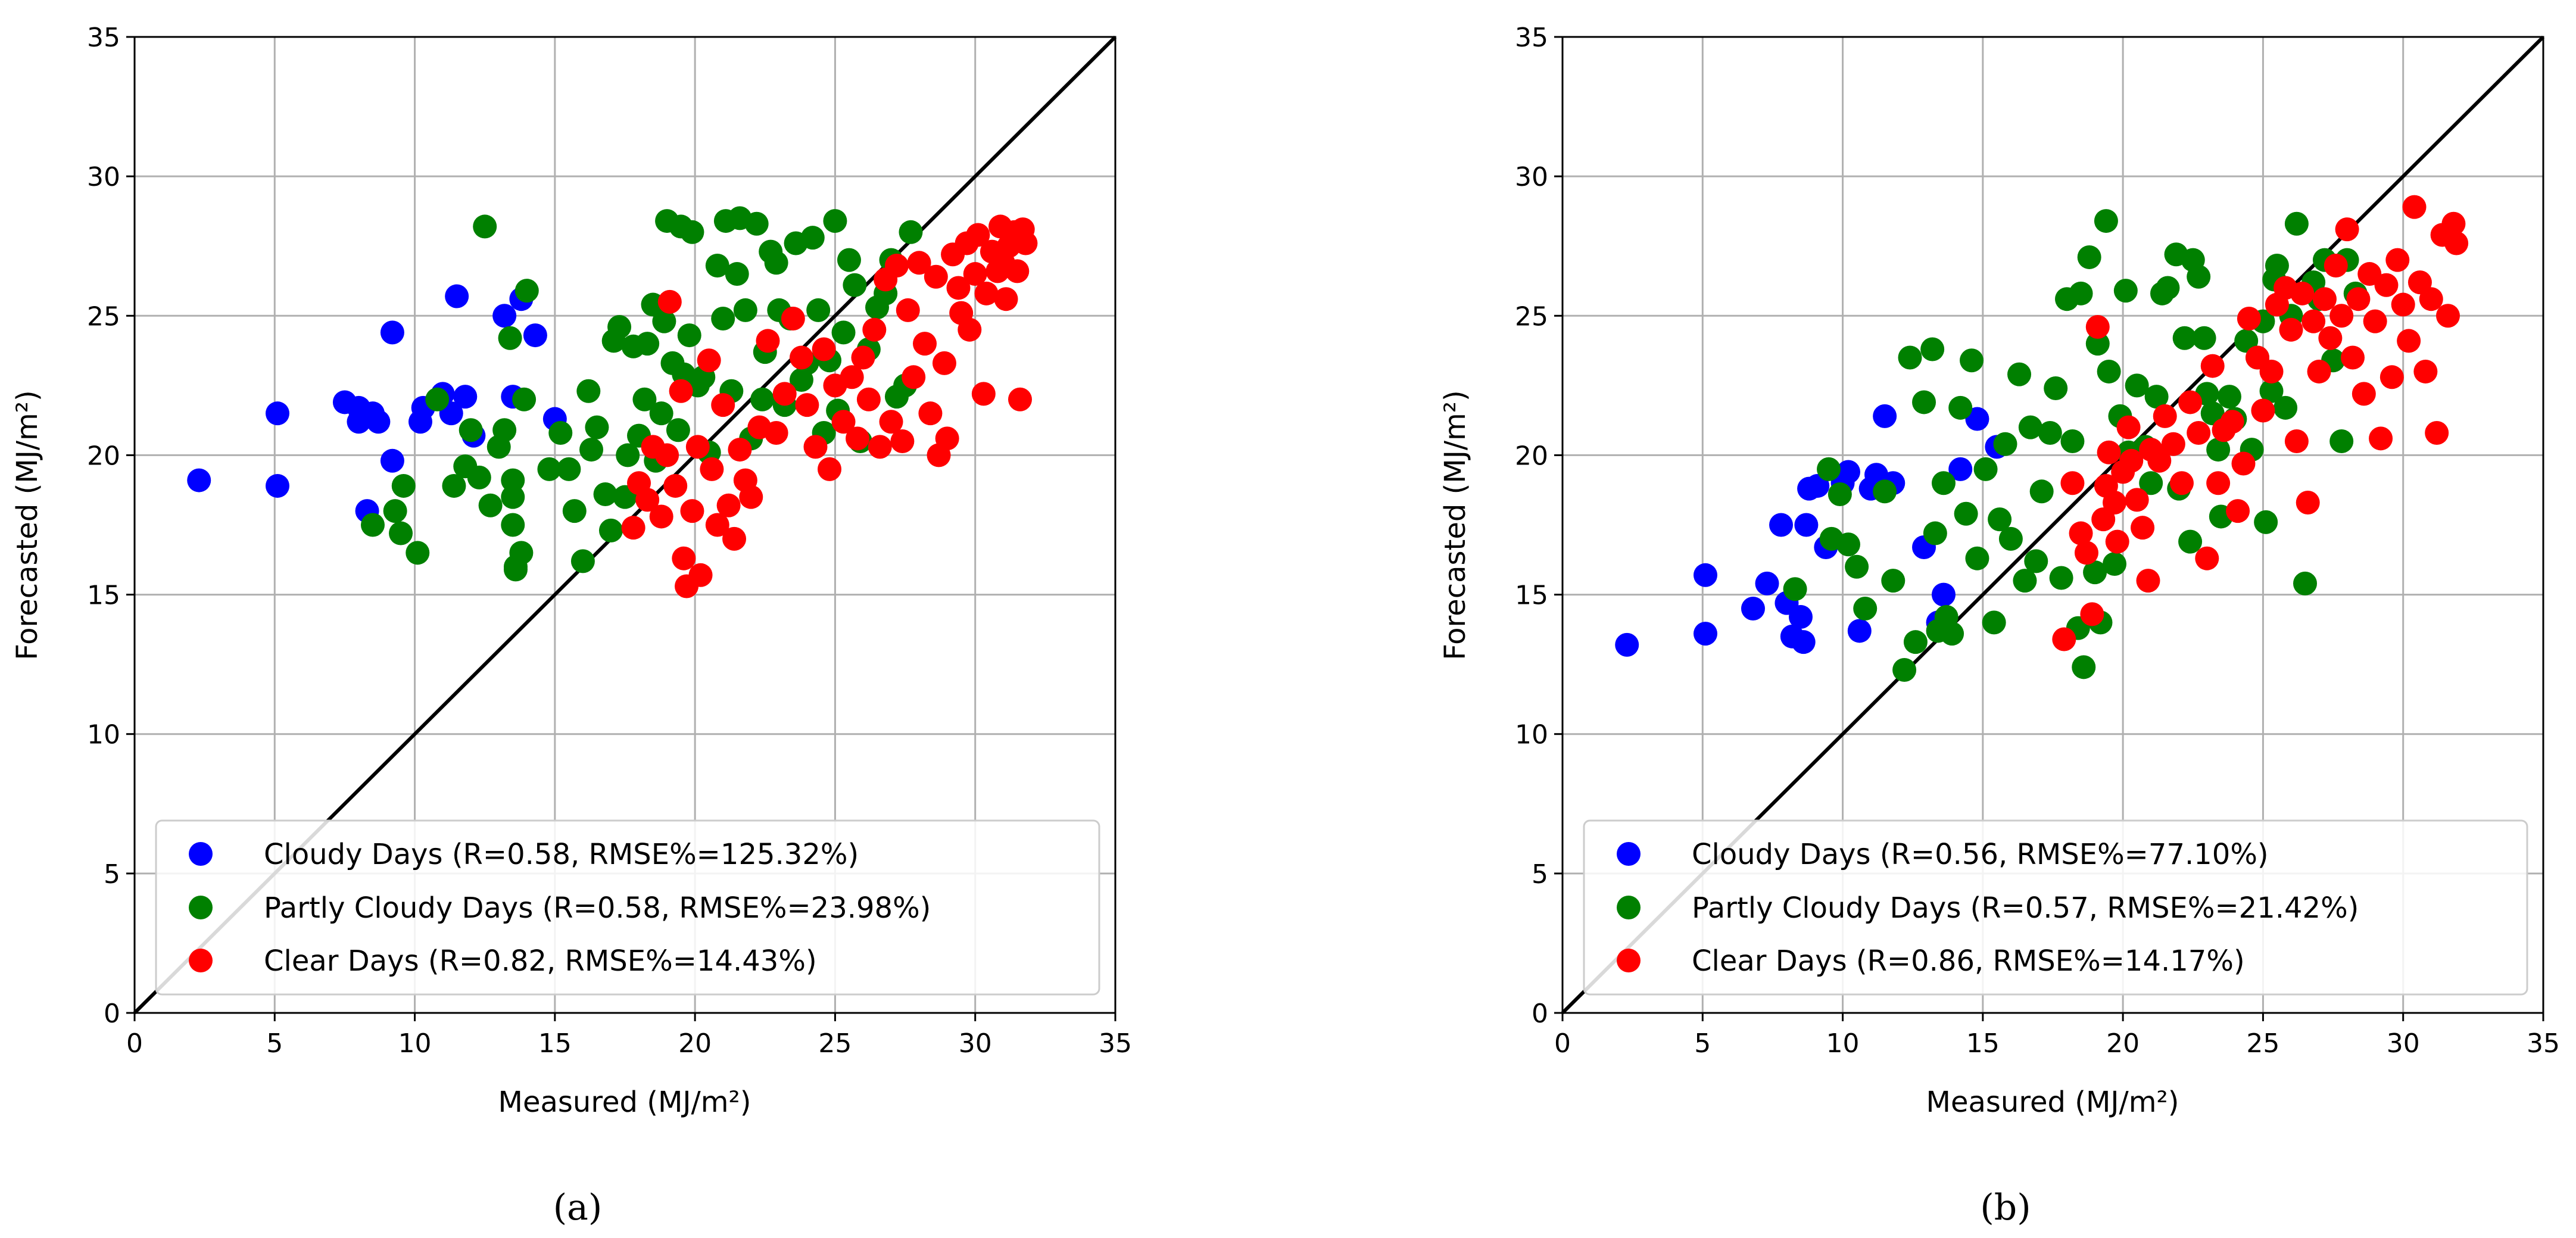 This screenshot has width=2576, height=1238. What do you see at coordinates (1562, 1043) in the screenshot?
I see `x-tick-label: 0` at bounding box center [1562, 1043].